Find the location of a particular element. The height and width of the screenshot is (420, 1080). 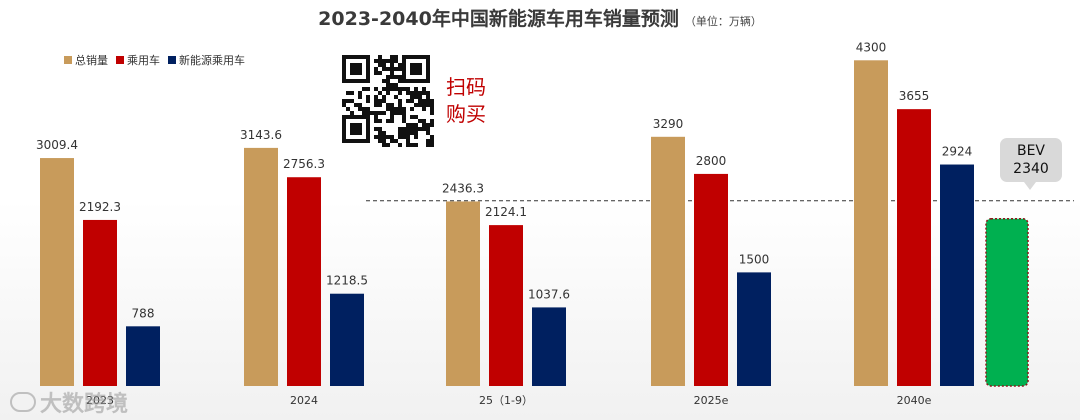

data-label-passenger-4: 3655 is located at coordinates (914, 96).